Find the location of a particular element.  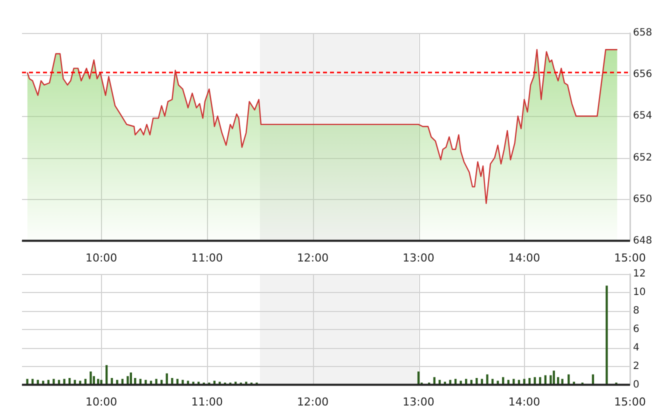

y-tick-label: 656 is located at coordinates (642, 74).